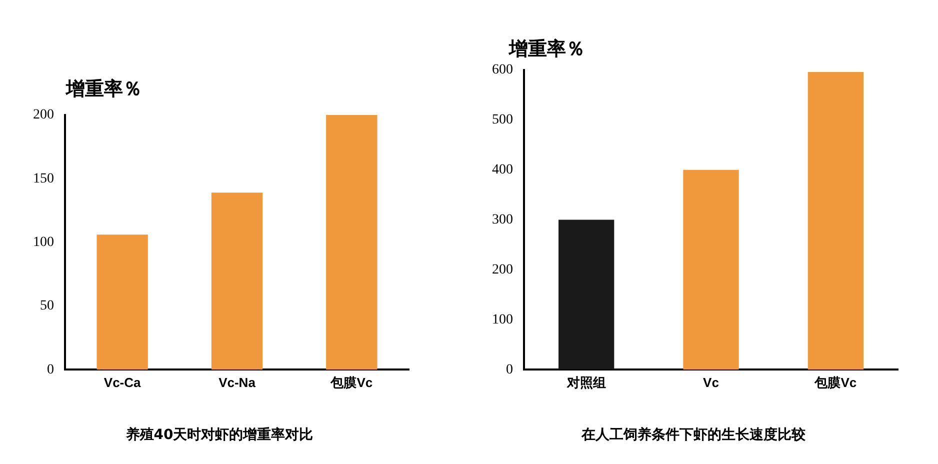 This screenshot has width=938, height=464. I want to click on y-tick-label: 150, so click(43, 178).